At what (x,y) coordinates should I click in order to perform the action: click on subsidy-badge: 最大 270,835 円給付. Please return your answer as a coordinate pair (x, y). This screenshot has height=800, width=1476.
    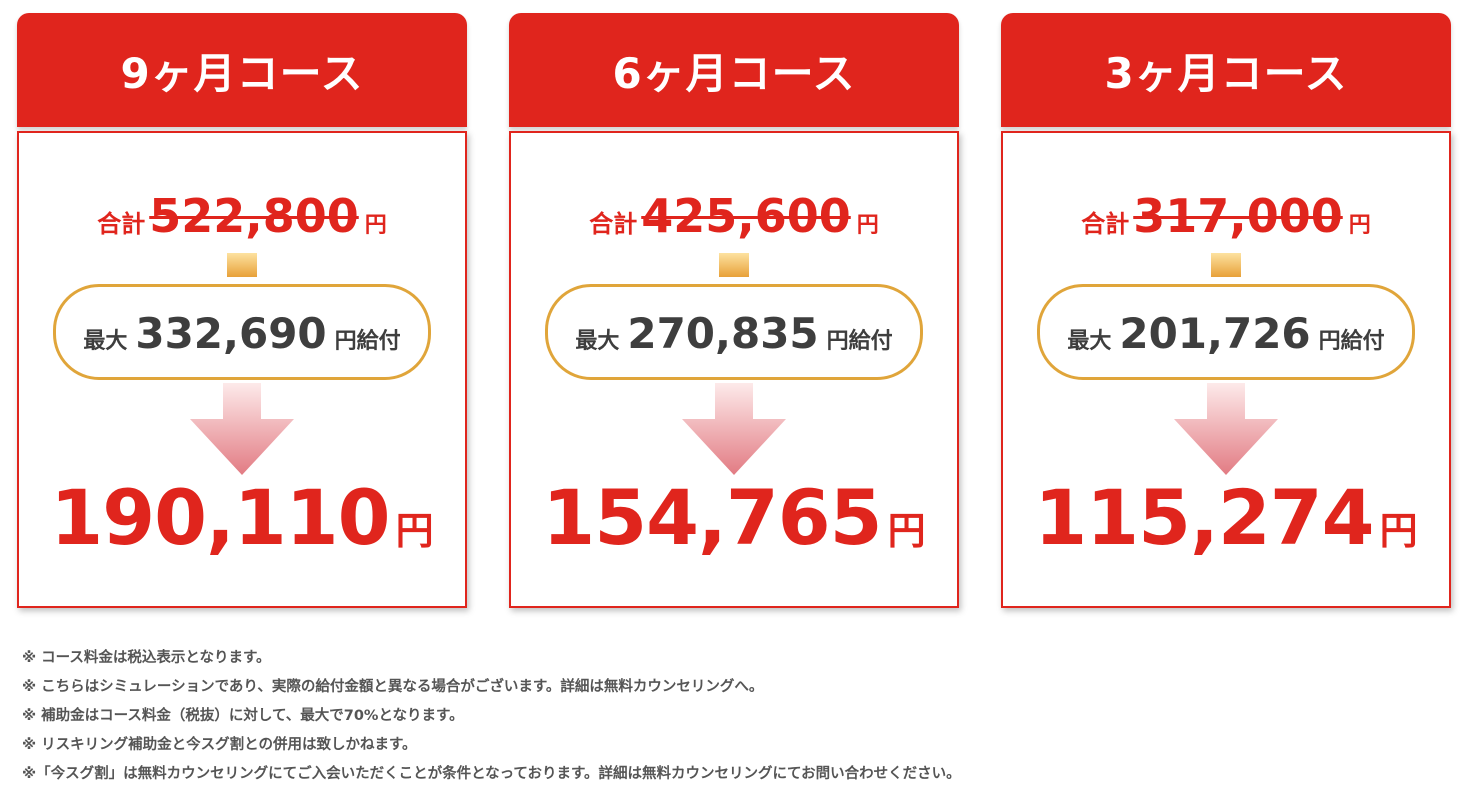
    Looking at the image, I should click on (734, 332).